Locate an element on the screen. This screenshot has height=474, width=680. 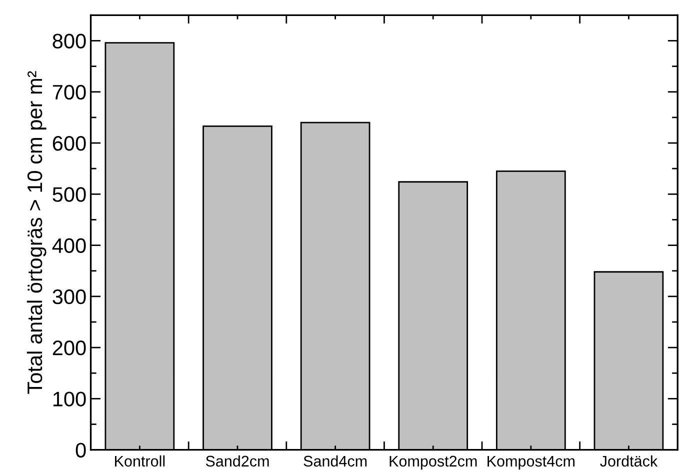
y-tick-label: 700 is located at coordinates (69, 92).